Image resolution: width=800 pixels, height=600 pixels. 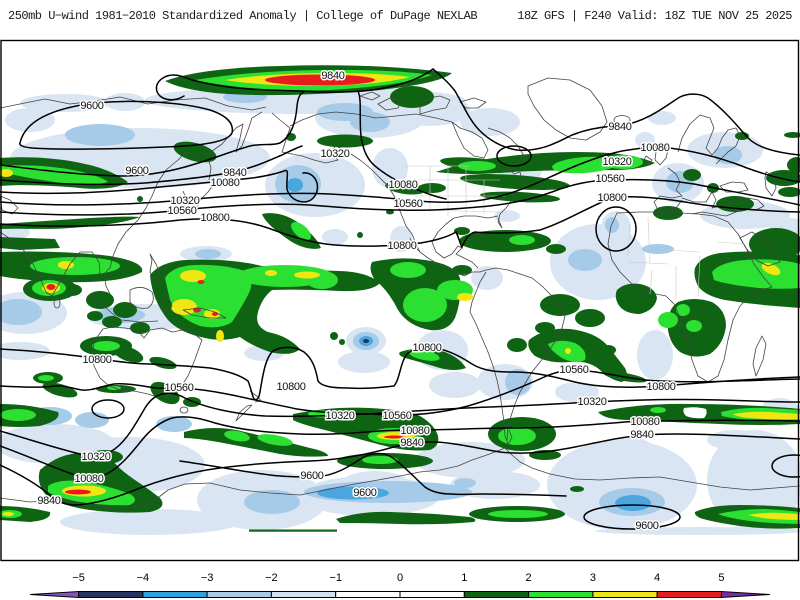 I want to click on svg-text: 5, so click(x=721, y=578).